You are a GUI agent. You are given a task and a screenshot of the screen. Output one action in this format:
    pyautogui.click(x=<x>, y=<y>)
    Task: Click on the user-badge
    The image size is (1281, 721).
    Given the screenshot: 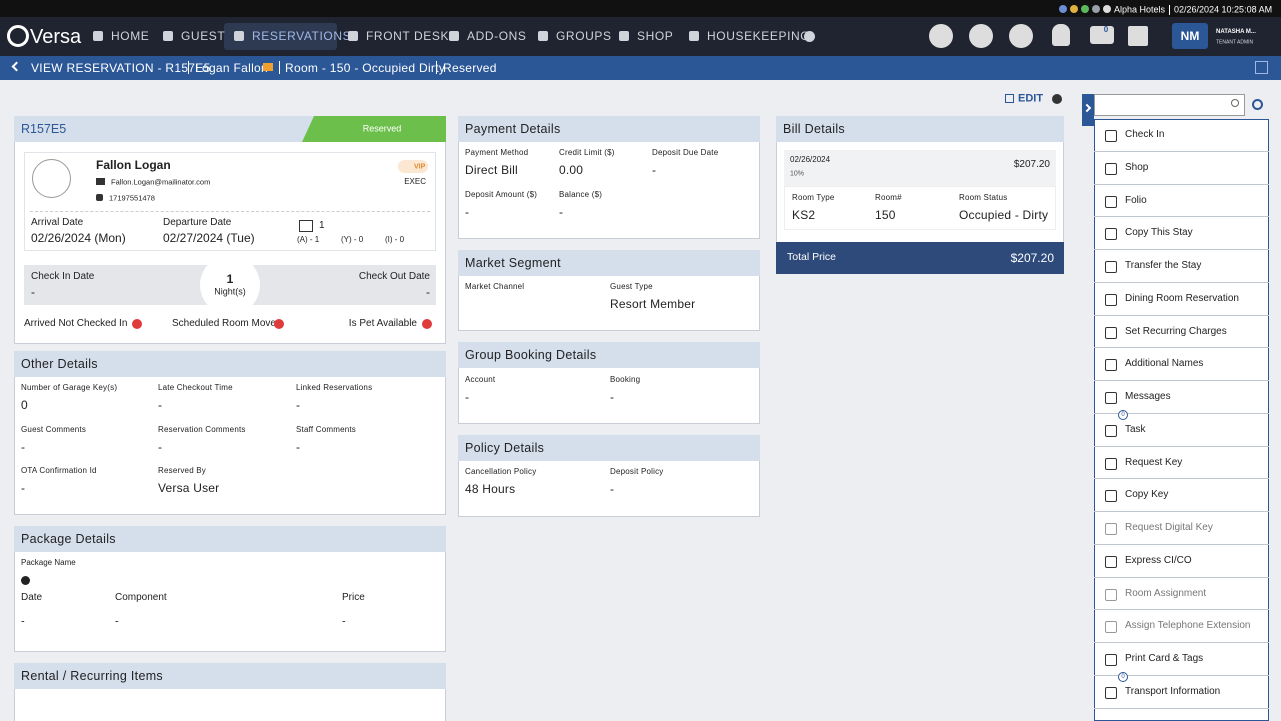 What is the action you would take?
    pyautogui.click(x=1190, y=36)
    